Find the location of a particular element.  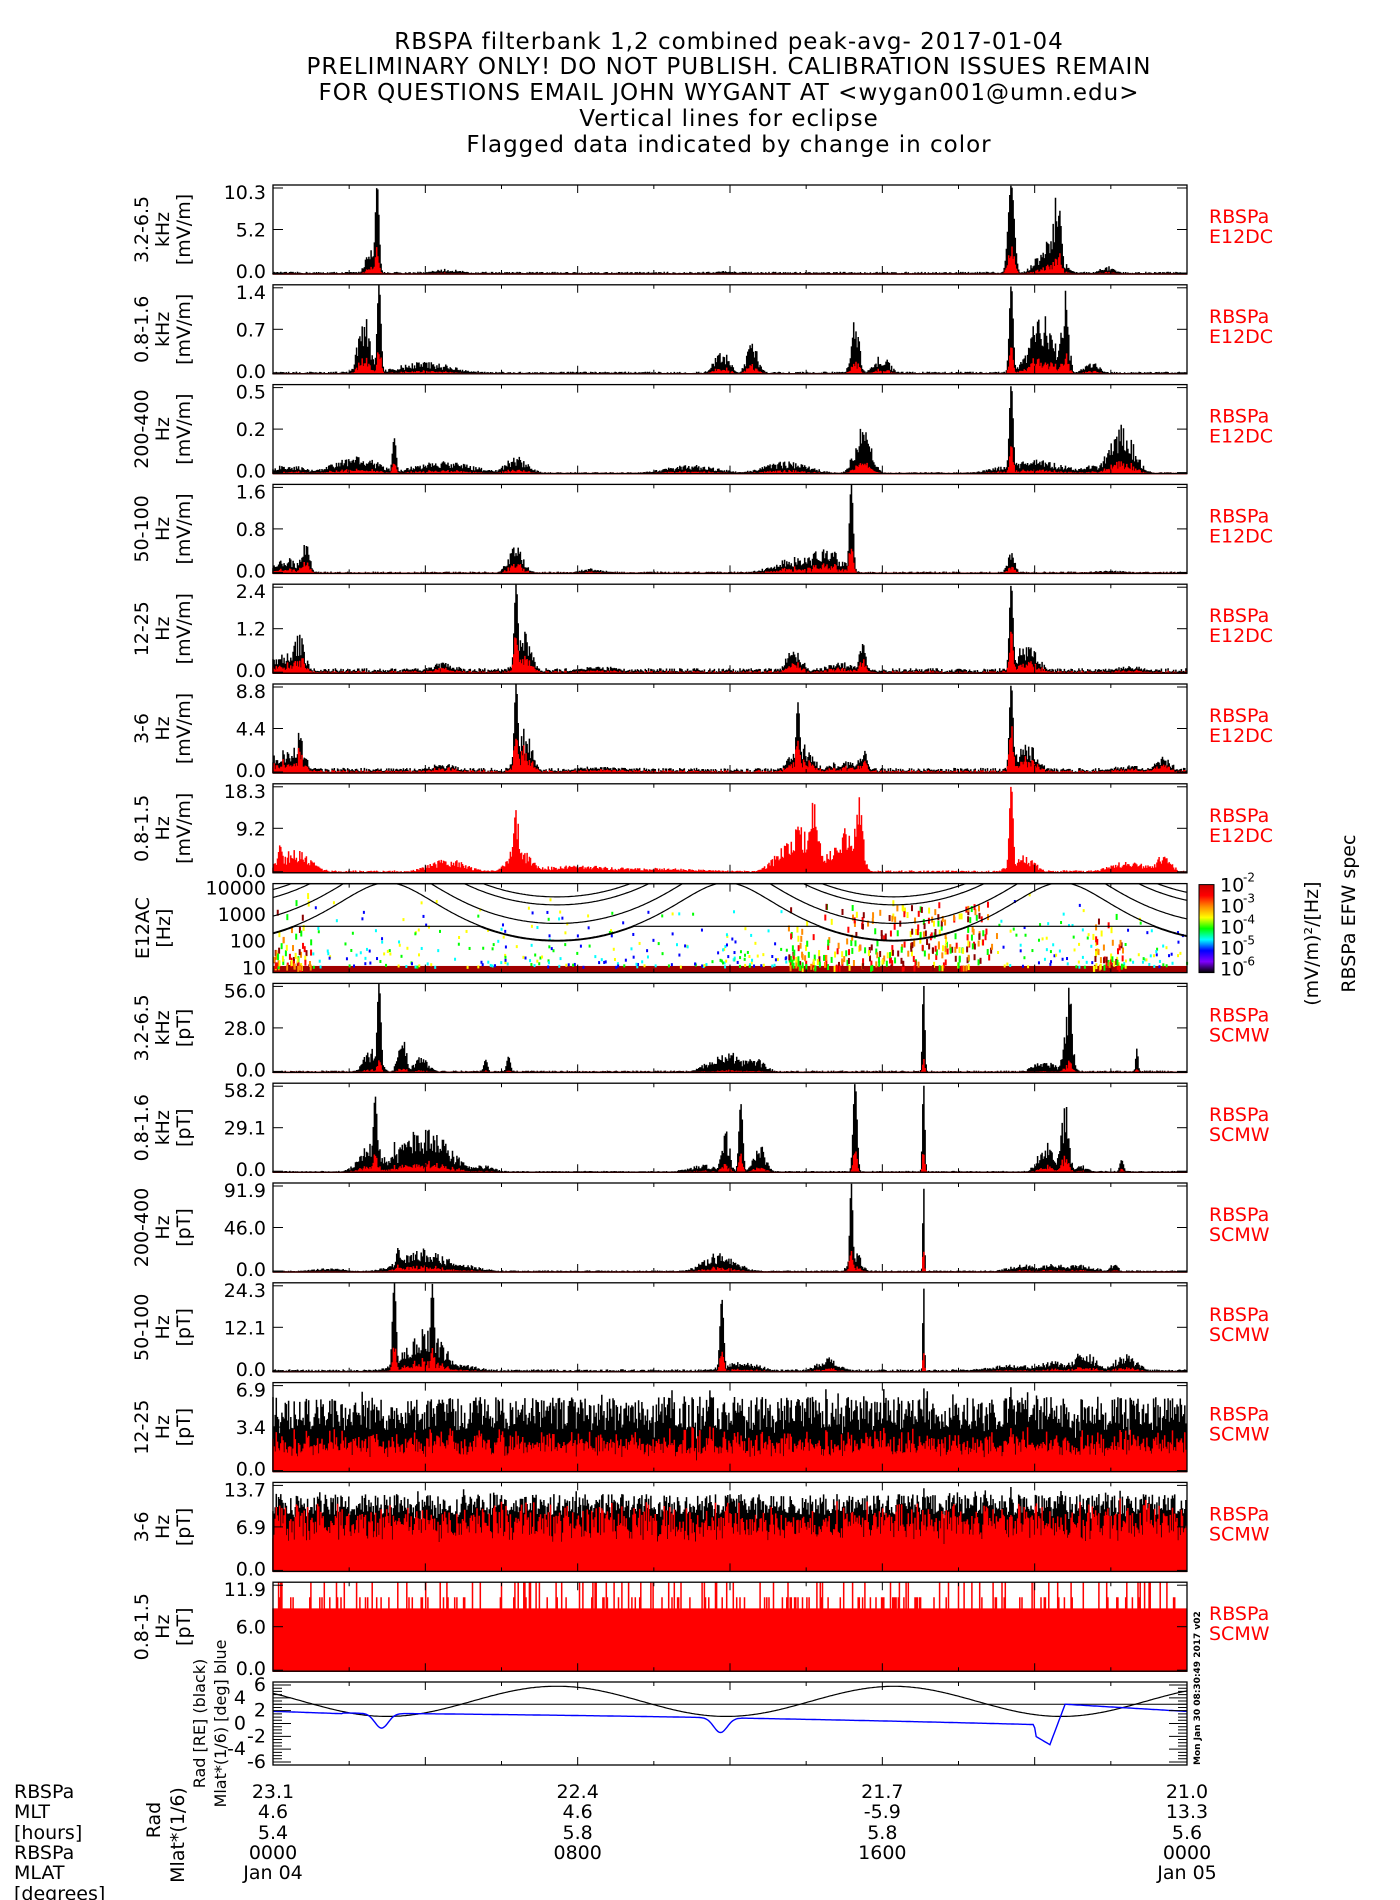

y-tick-label: 9.2 is located at coordinates (251, 829).